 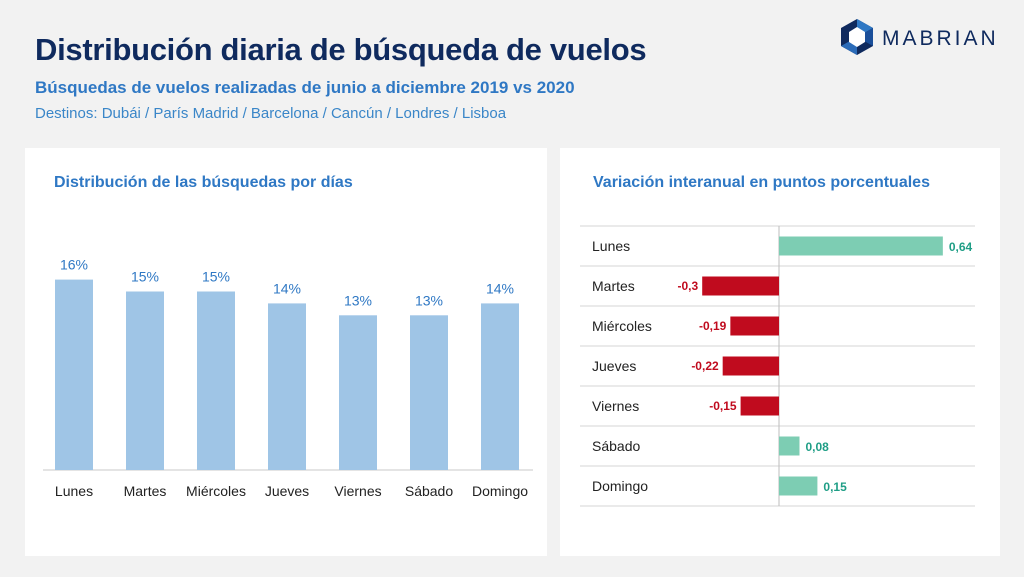 What do you see at coordinates (723, 406) in the screenshot?
I see `data-label: -0,15` at bounding box center [723, 406].